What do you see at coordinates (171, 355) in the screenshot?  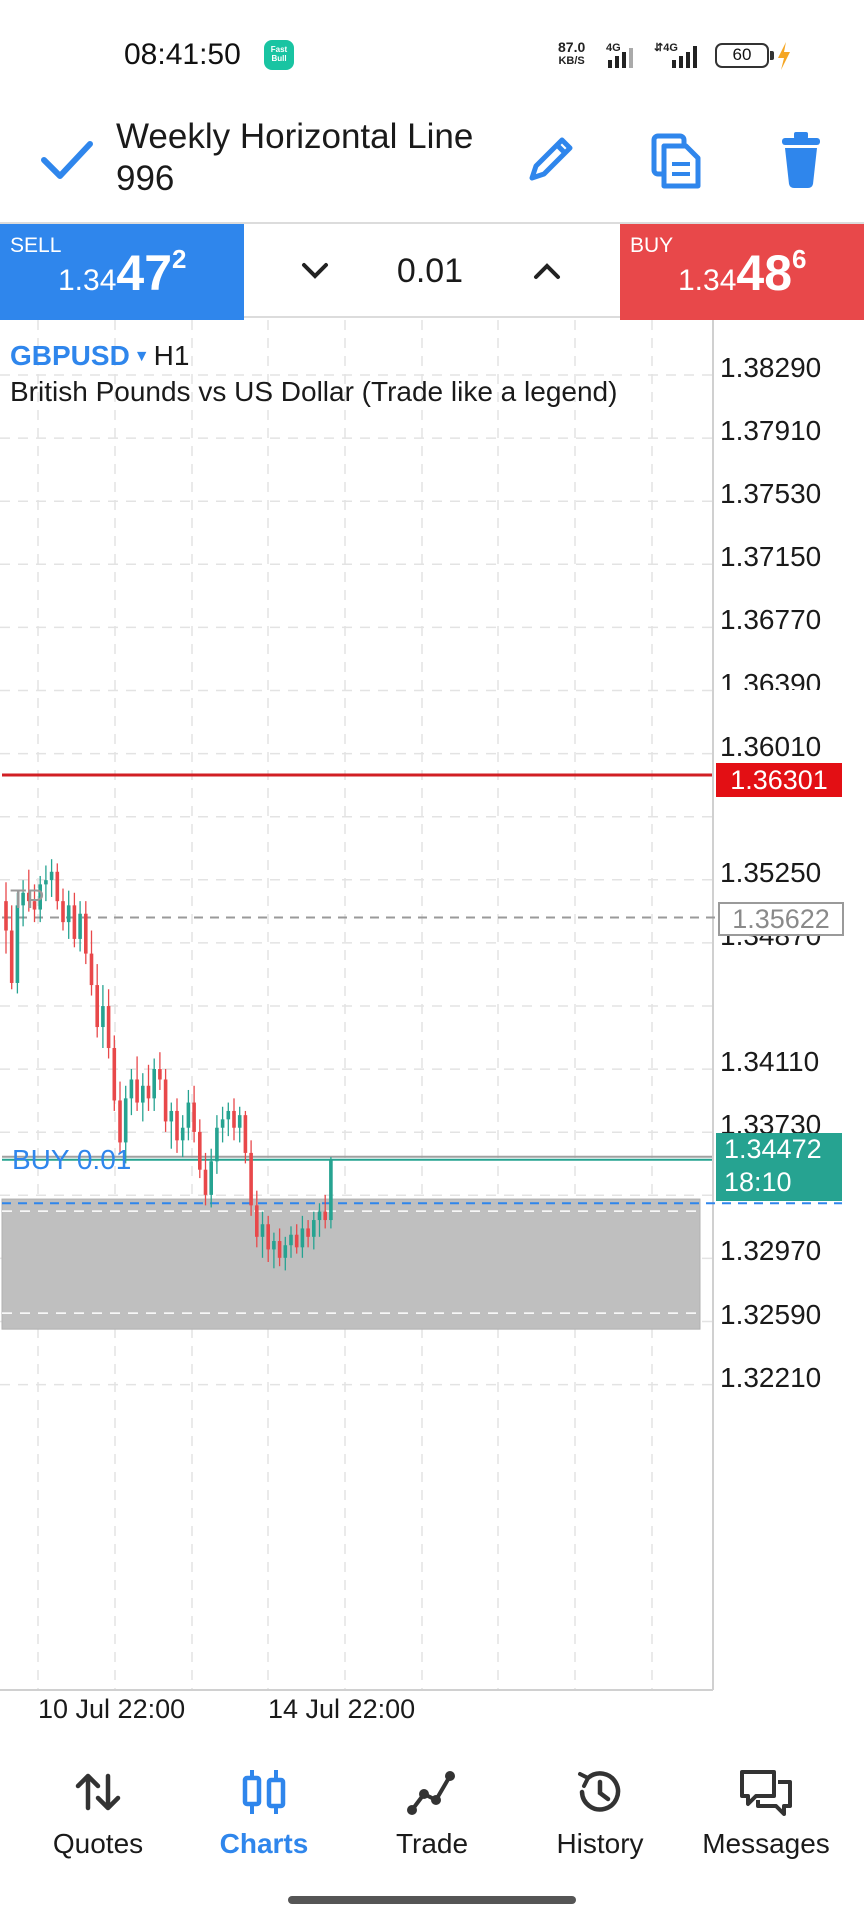 I see `timeframe: H1` at bounding box center [171, 355].